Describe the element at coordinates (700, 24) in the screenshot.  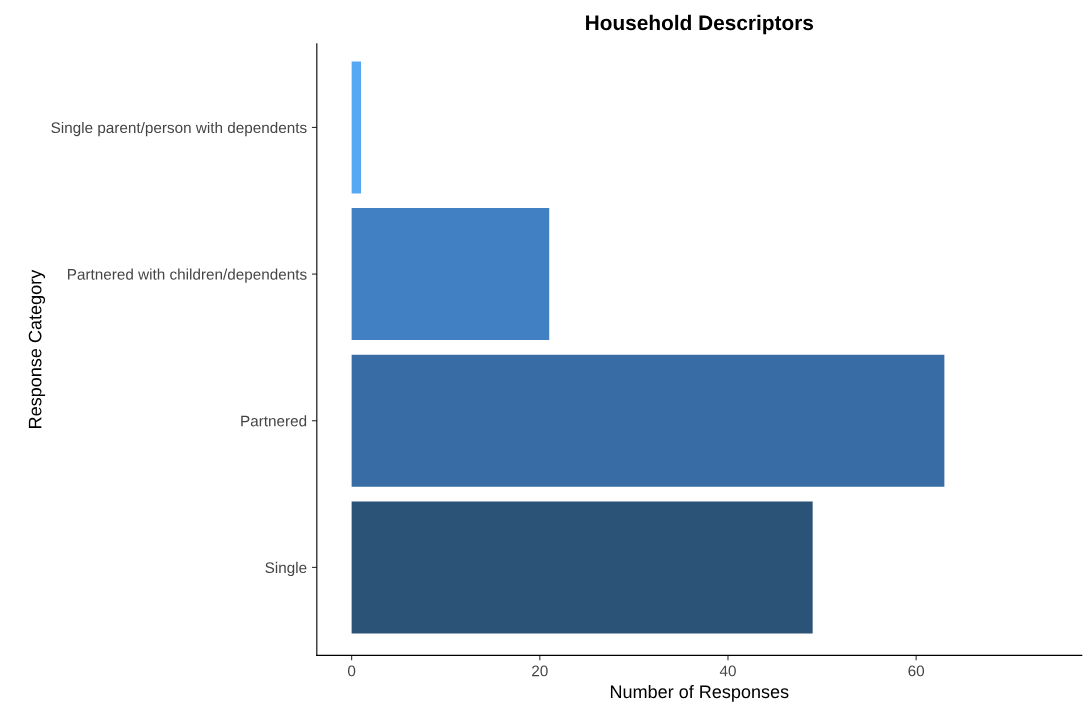
I see `chart-title: Household Descriptors` at that location.